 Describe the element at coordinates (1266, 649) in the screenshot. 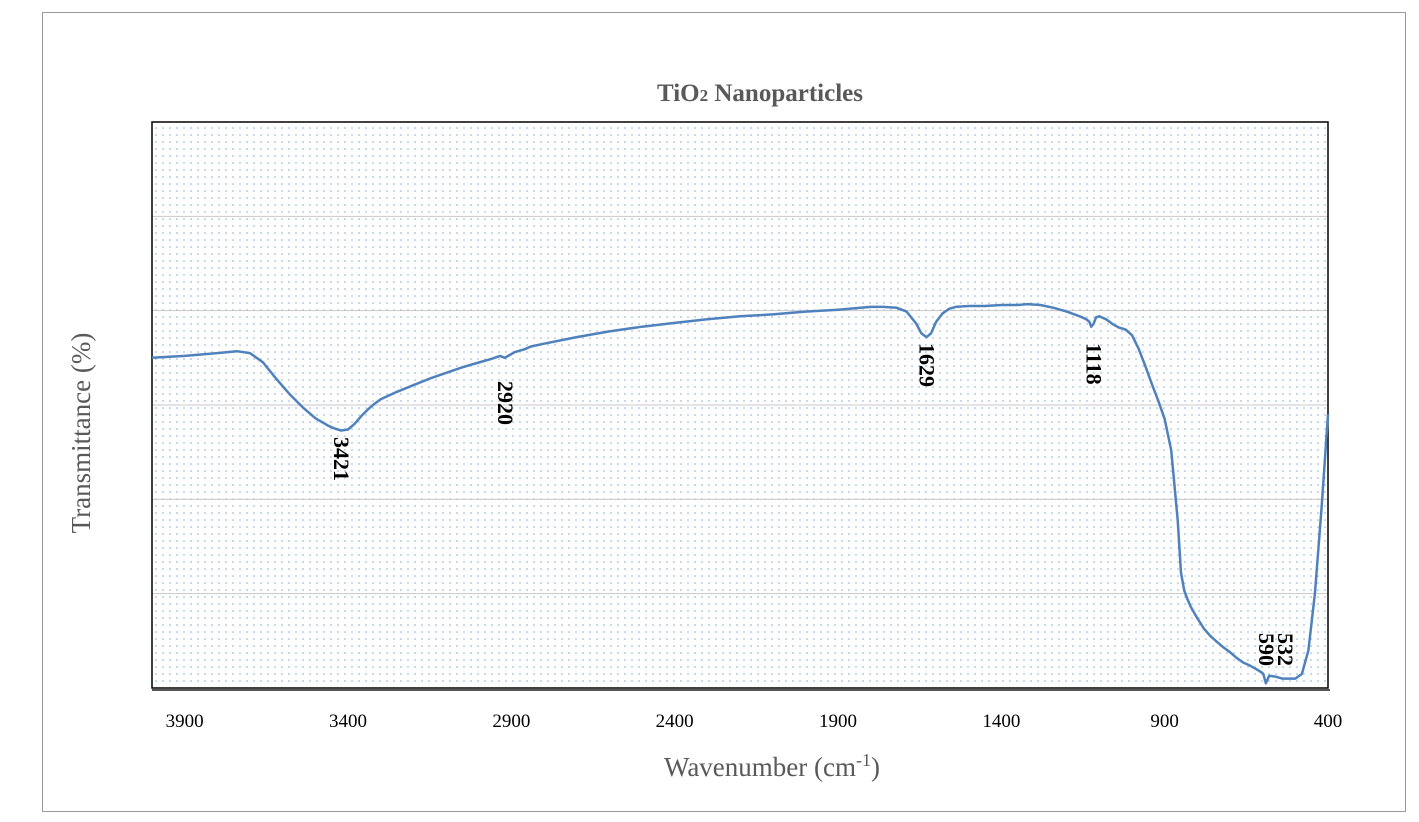

I see `peak-label: 590` at that location.